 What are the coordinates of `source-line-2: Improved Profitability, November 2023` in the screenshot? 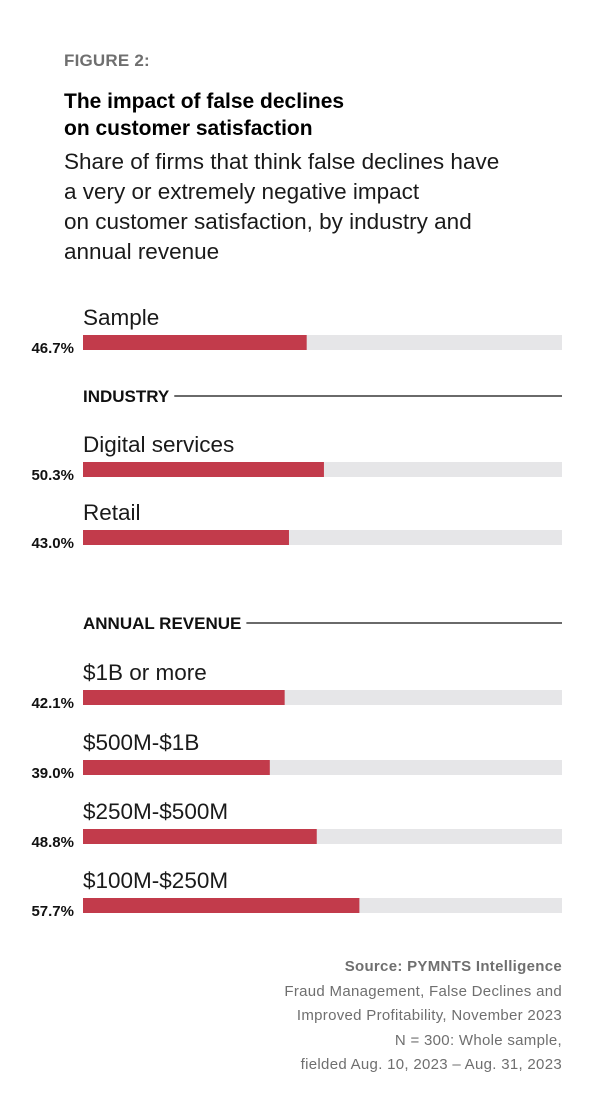 It's located at (429, 1015).